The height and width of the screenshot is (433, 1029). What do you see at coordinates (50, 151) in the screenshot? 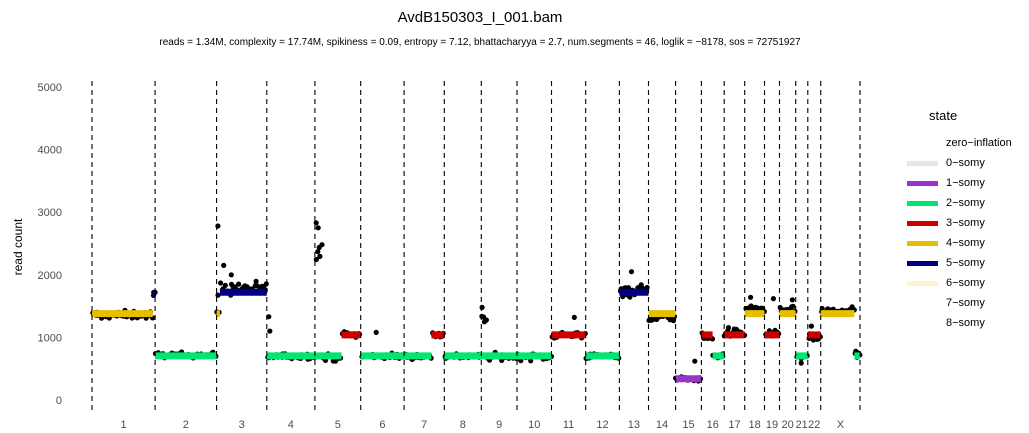
I see `y-tick-label: 4000` at bounding box center [50, 151].